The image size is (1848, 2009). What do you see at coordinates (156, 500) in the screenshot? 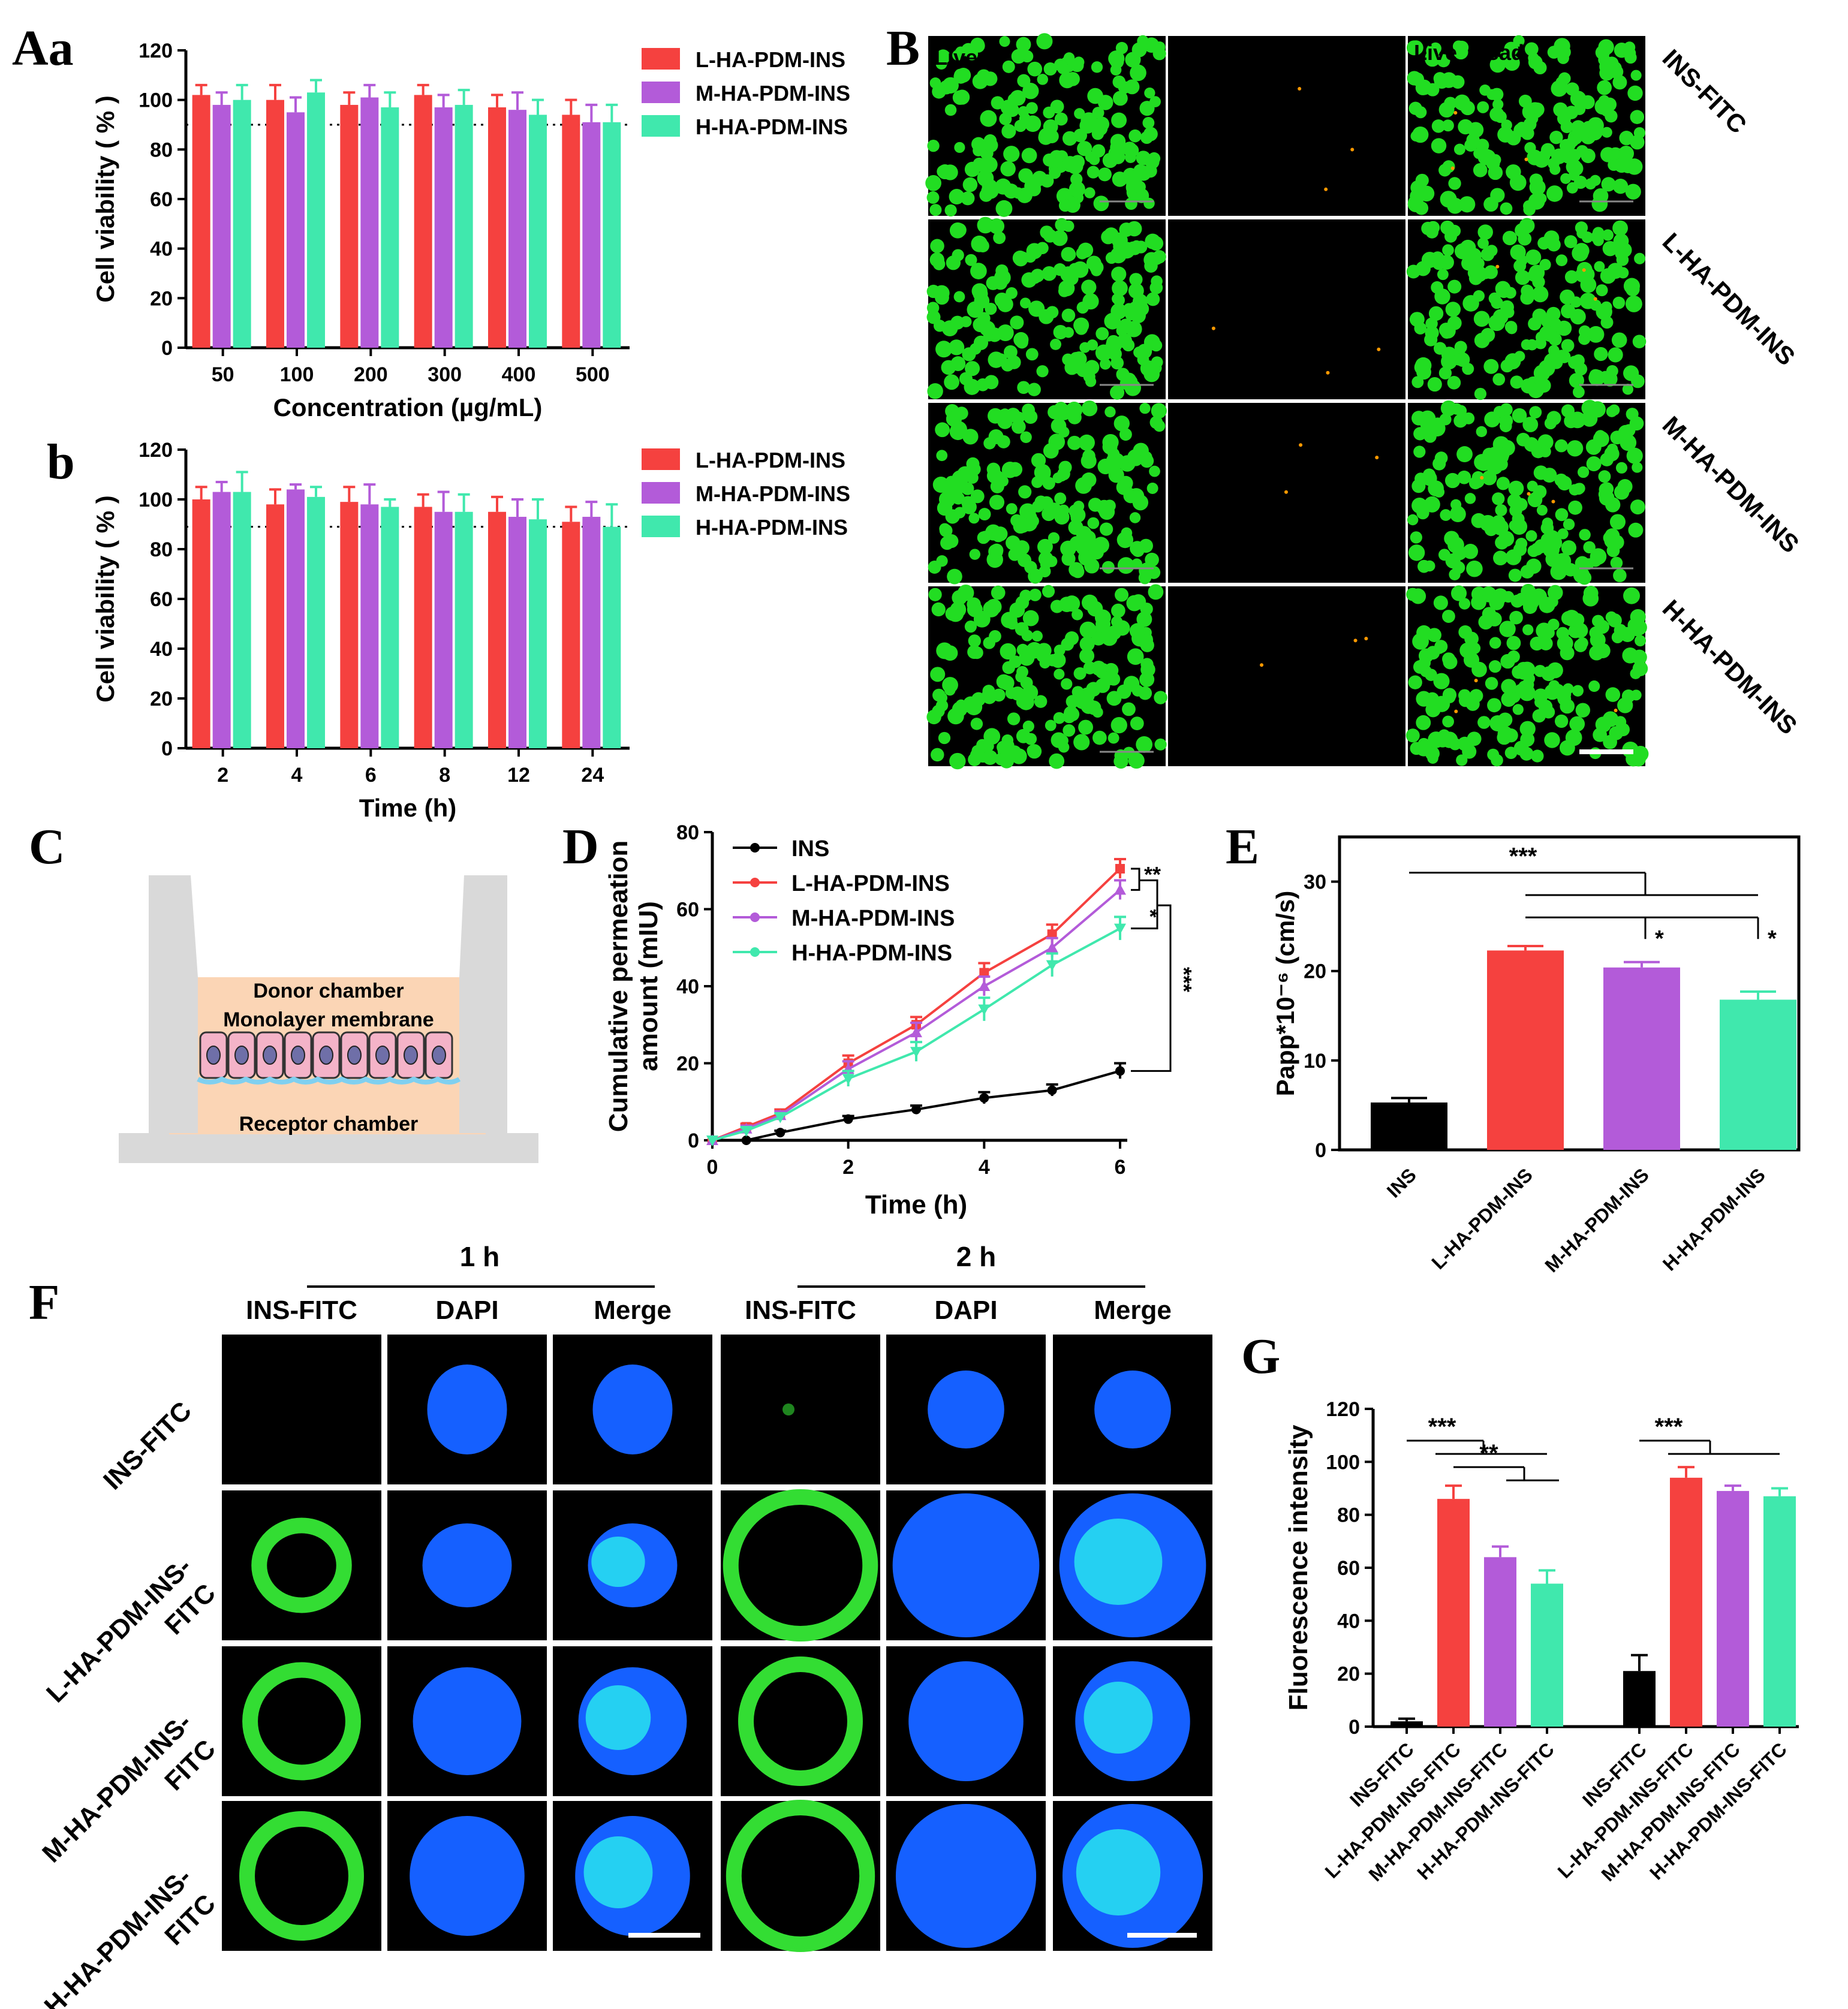
I see `y-tick-label: 100` at bounding box center [156, 500].